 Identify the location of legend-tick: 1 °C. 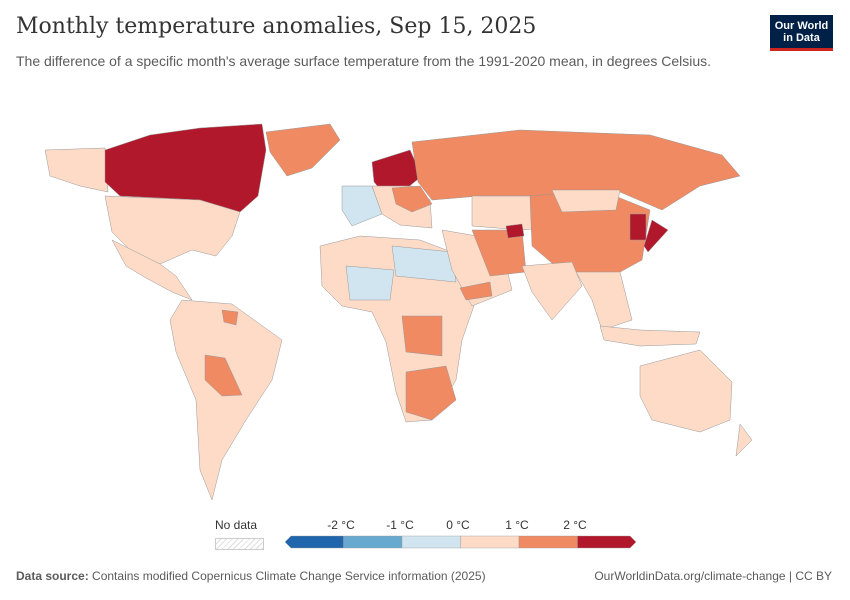
(517, 525).